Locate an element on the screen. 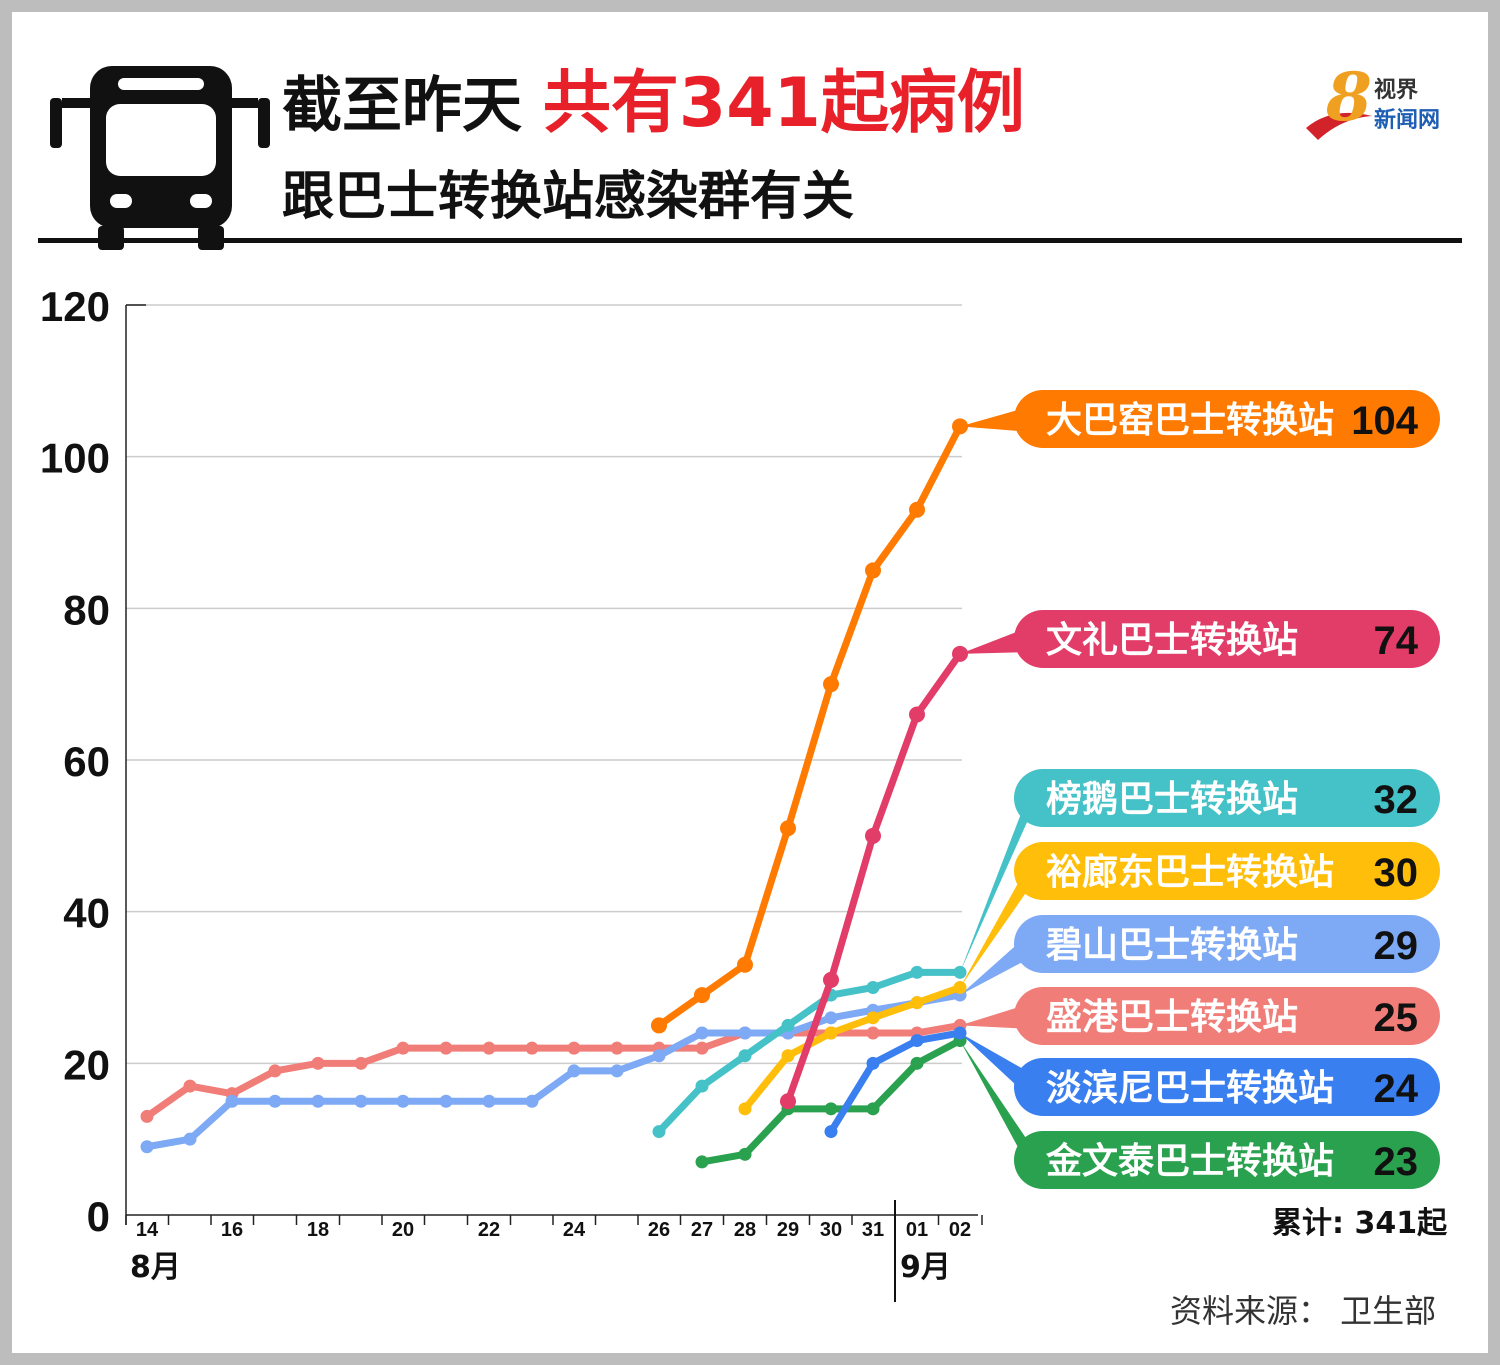 This screenshot has height=1365, width=1500. series-value-label: 24 is located at coordinates (1396, 1089).